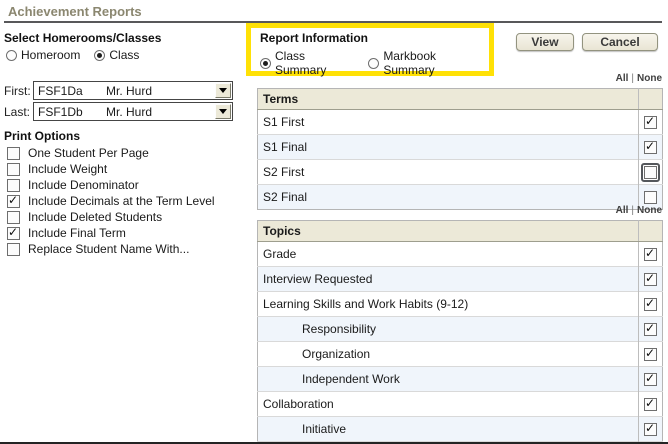  Describe the element at coordinates (459, 78) in the screenshot. I see `terms-all-none: All | None` at that location.